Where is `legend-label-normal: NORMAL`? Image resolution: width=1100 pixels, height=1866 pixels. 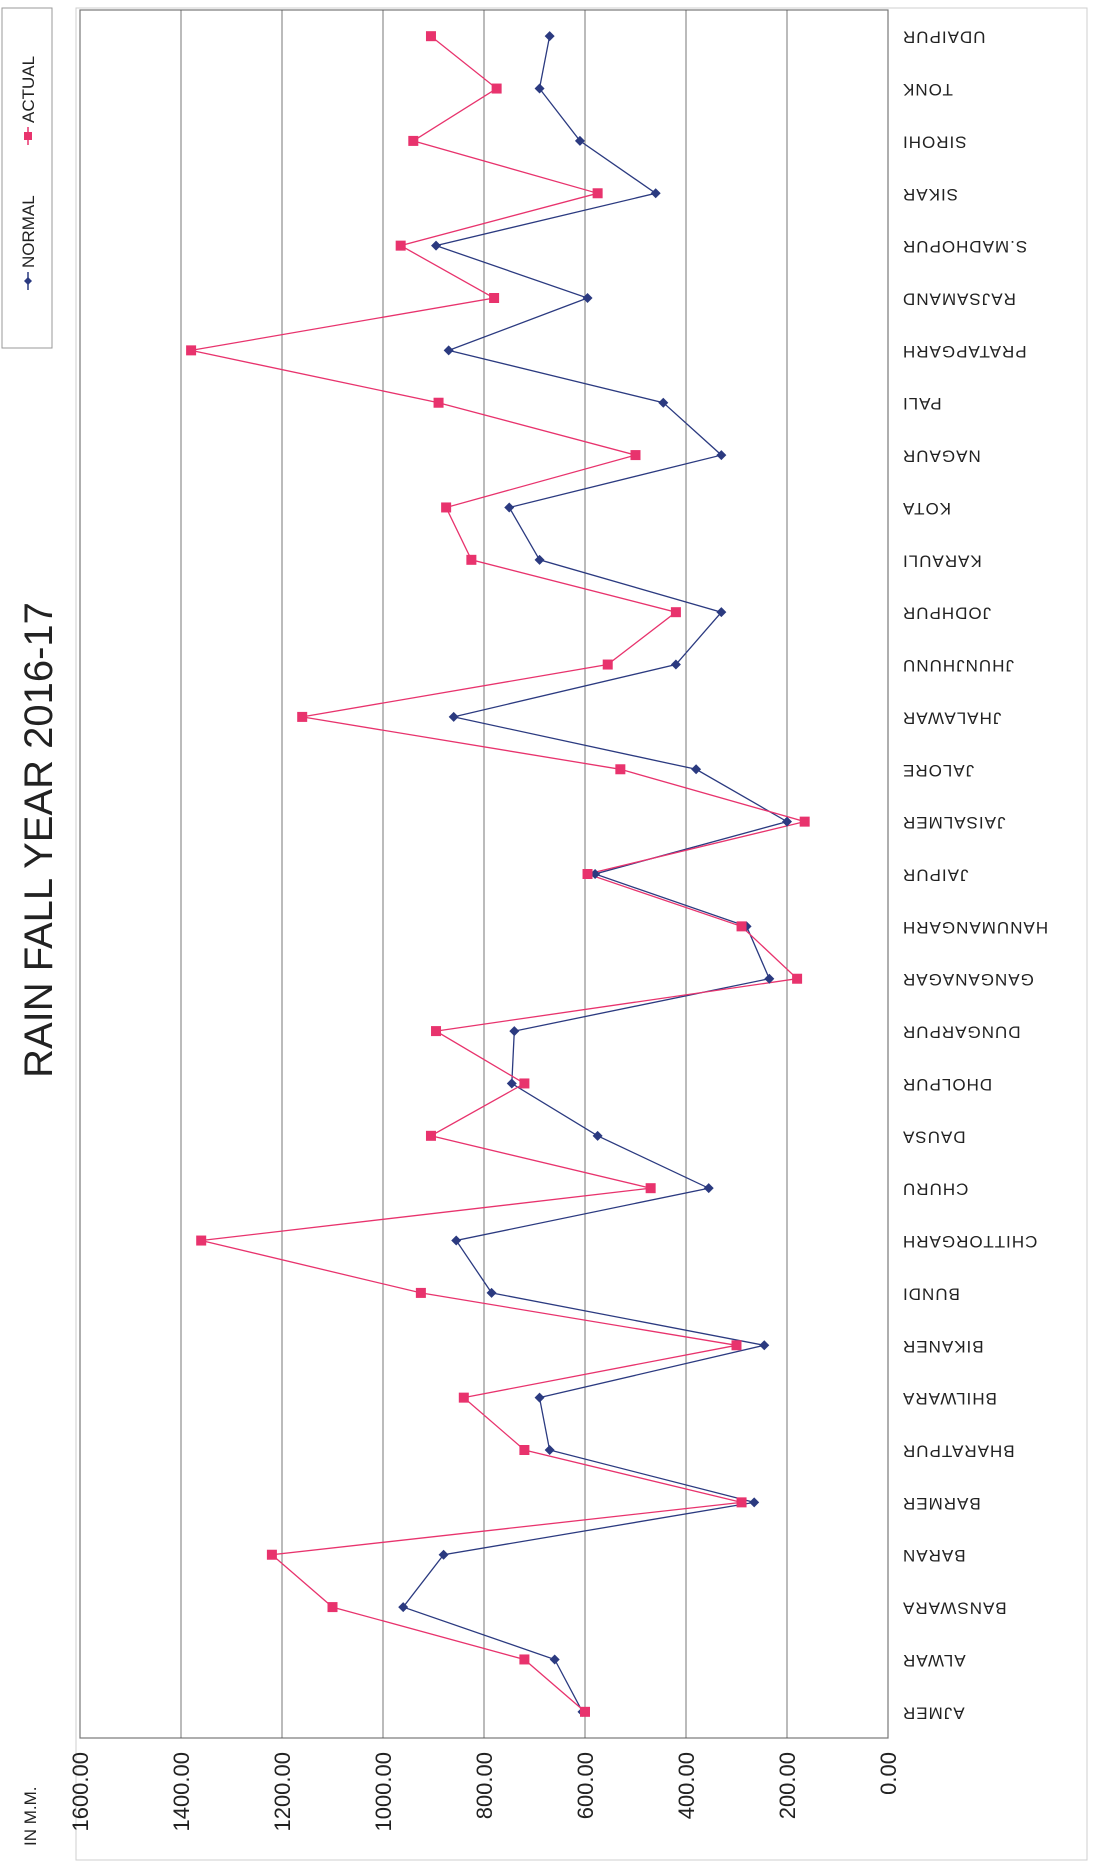 legend-label-normal: NORMAL is located at coordinates (28, 231).